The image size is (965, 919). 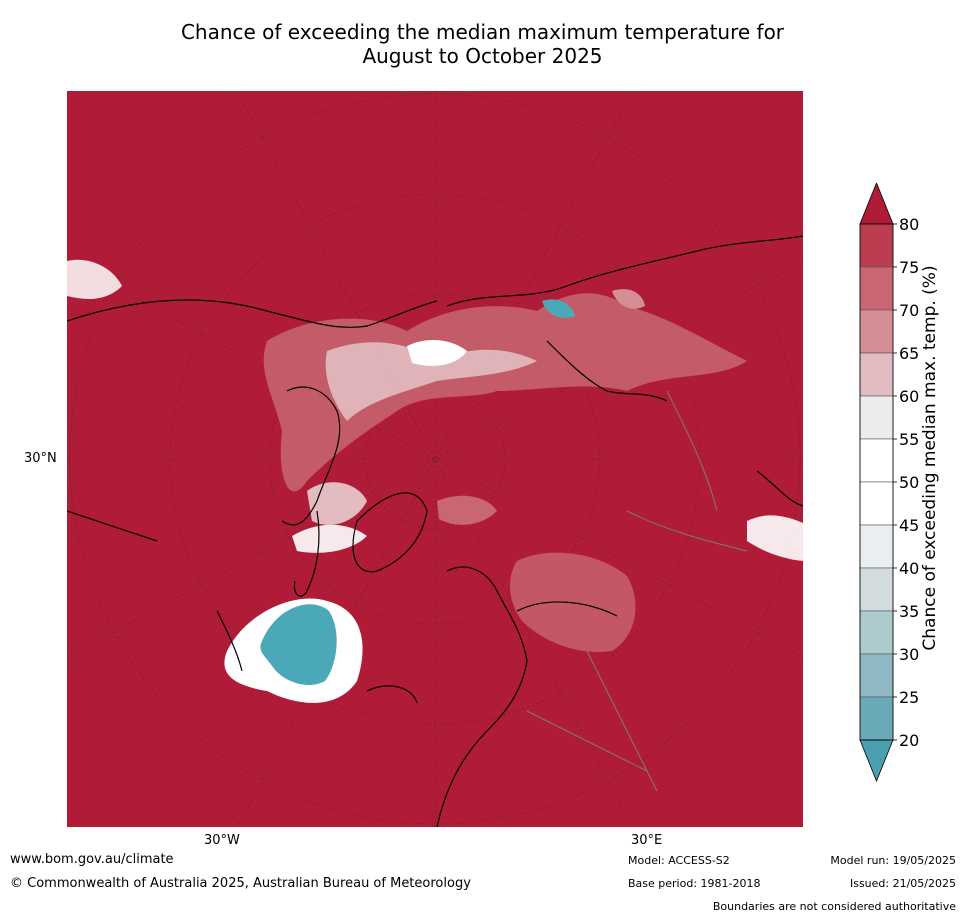 What do you see at coordinates (876, 761) in the screenshot?
I see `colorbar-lower-arrow` at bounding box center [876, 761].